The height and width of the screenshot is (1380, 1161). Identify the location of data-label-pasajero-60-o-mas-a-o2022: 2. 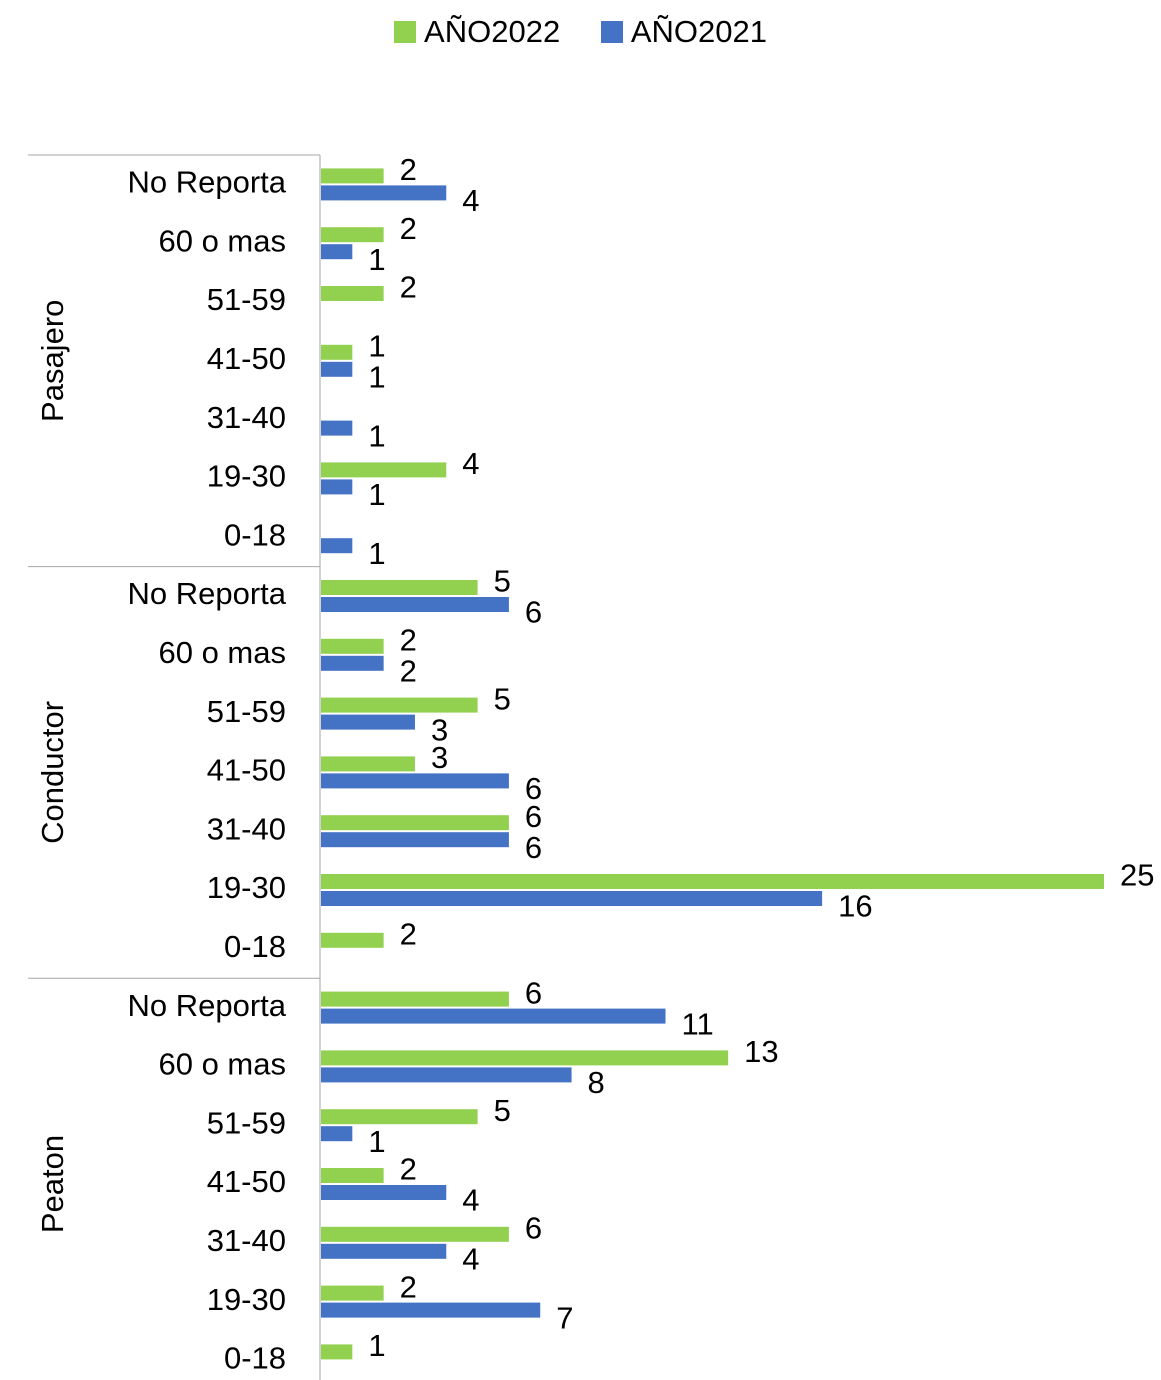
(408, 228).